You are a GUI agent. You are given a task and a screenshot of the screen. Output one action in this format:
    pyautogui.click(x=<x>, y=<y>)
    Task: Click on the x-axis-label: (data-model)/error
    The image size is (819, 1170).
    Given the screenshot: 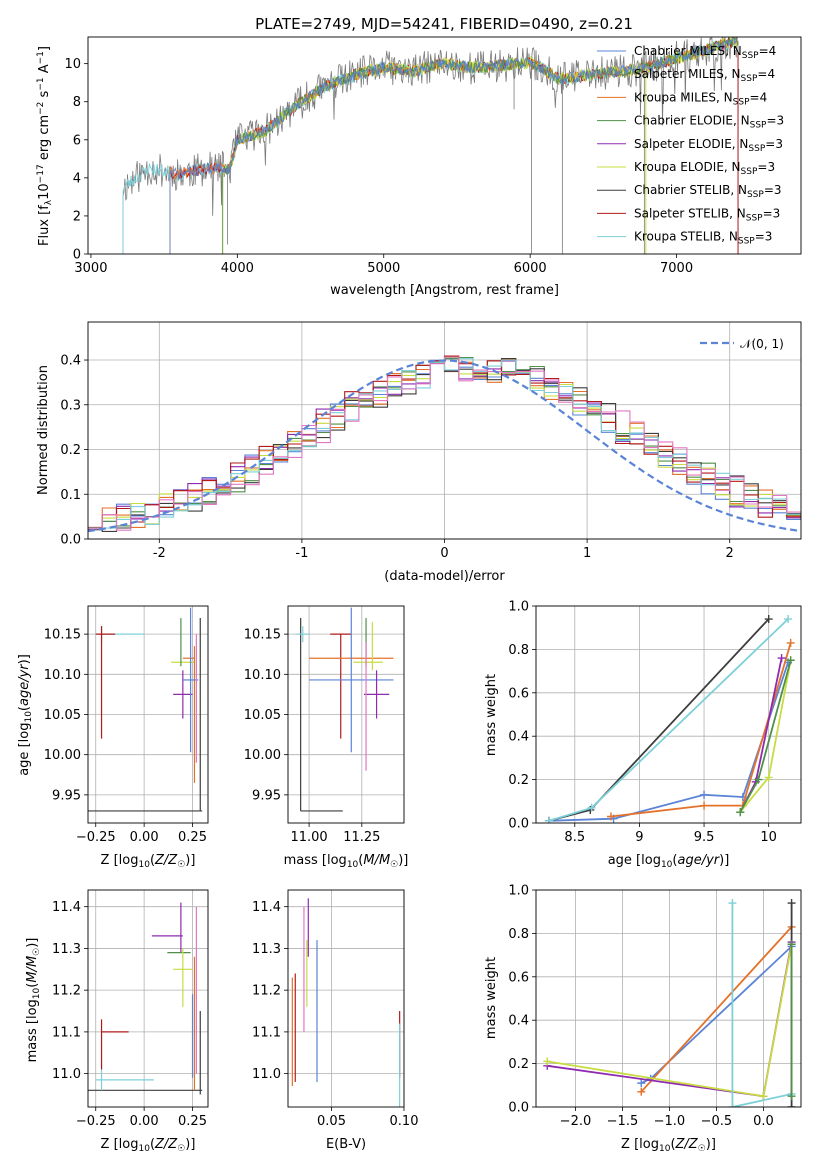 What is the action you would take?
    pyautogui.click(x=444, y=576)
    